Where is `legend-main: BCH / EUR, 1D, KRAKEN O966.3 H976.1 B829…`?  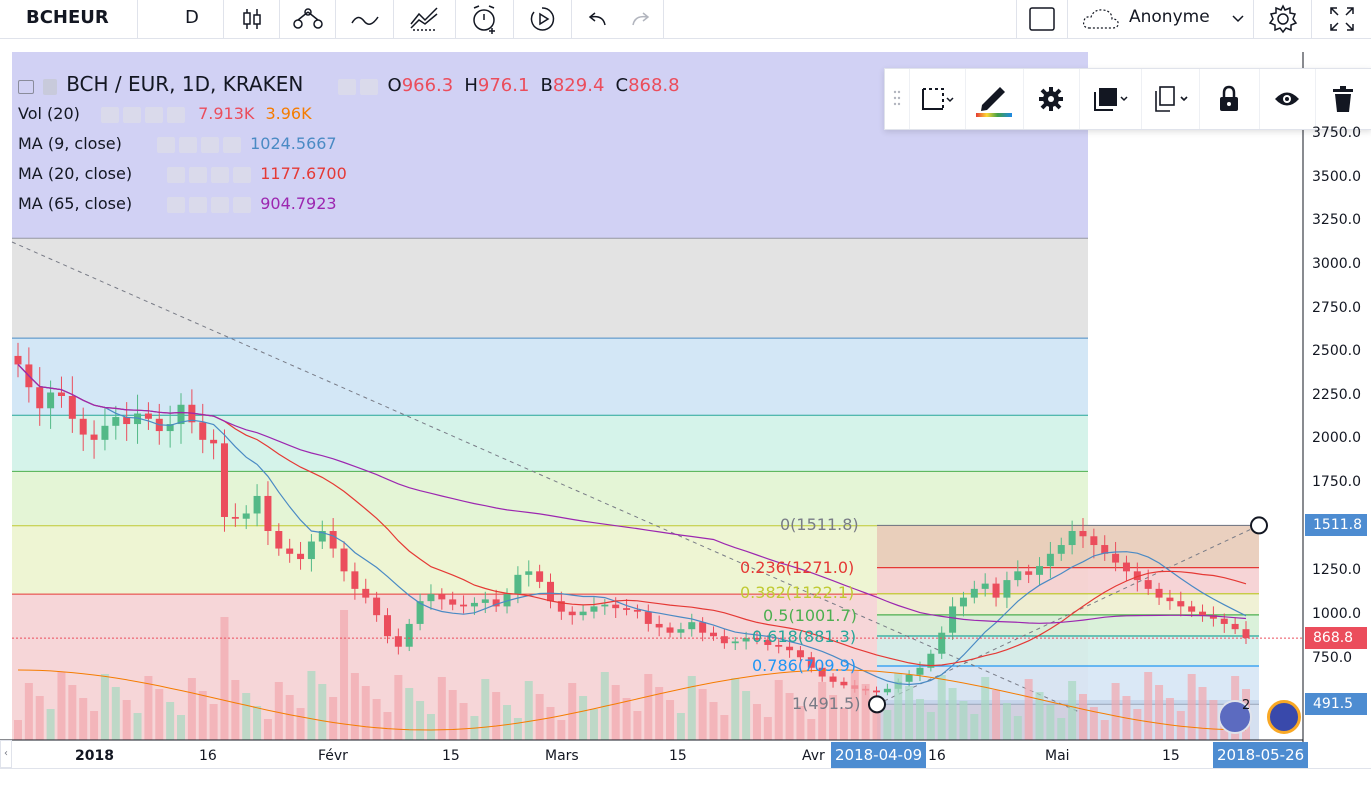
legend-main: BCH / EUR, 1D, KRAKEN O966.3 H976.1 B829… is located at coordinates (349, 84).